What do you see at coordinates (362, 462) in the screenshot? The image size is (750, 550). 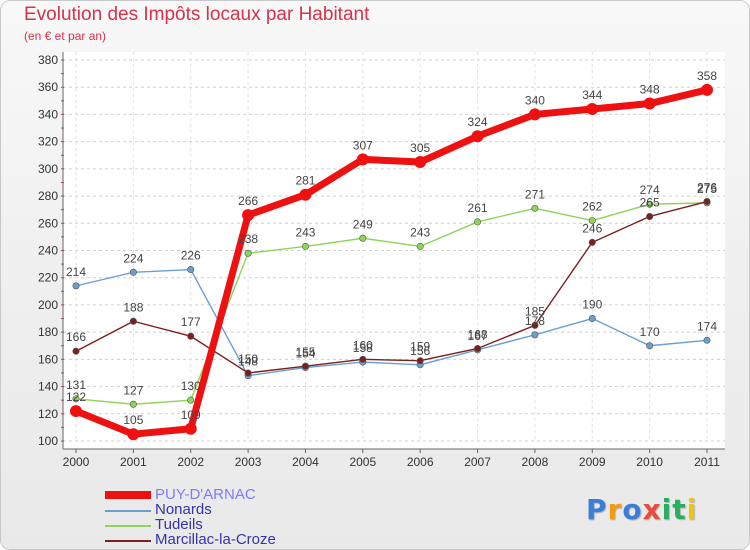 I see `x-tick-label: 2005` at bounding box center [362, 462].